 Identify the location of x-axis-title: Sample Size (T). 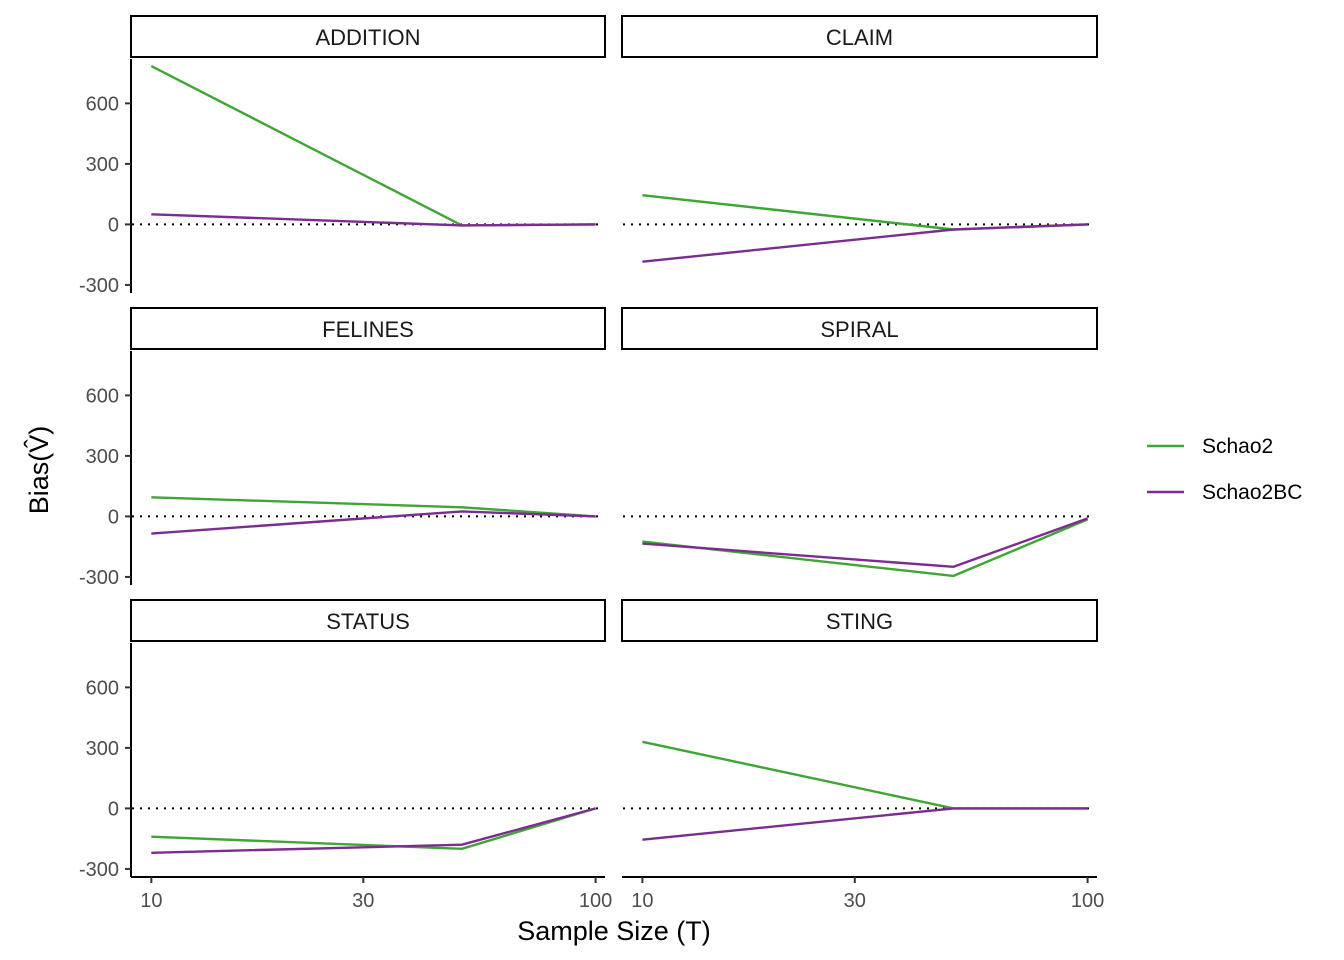
(614, 931).